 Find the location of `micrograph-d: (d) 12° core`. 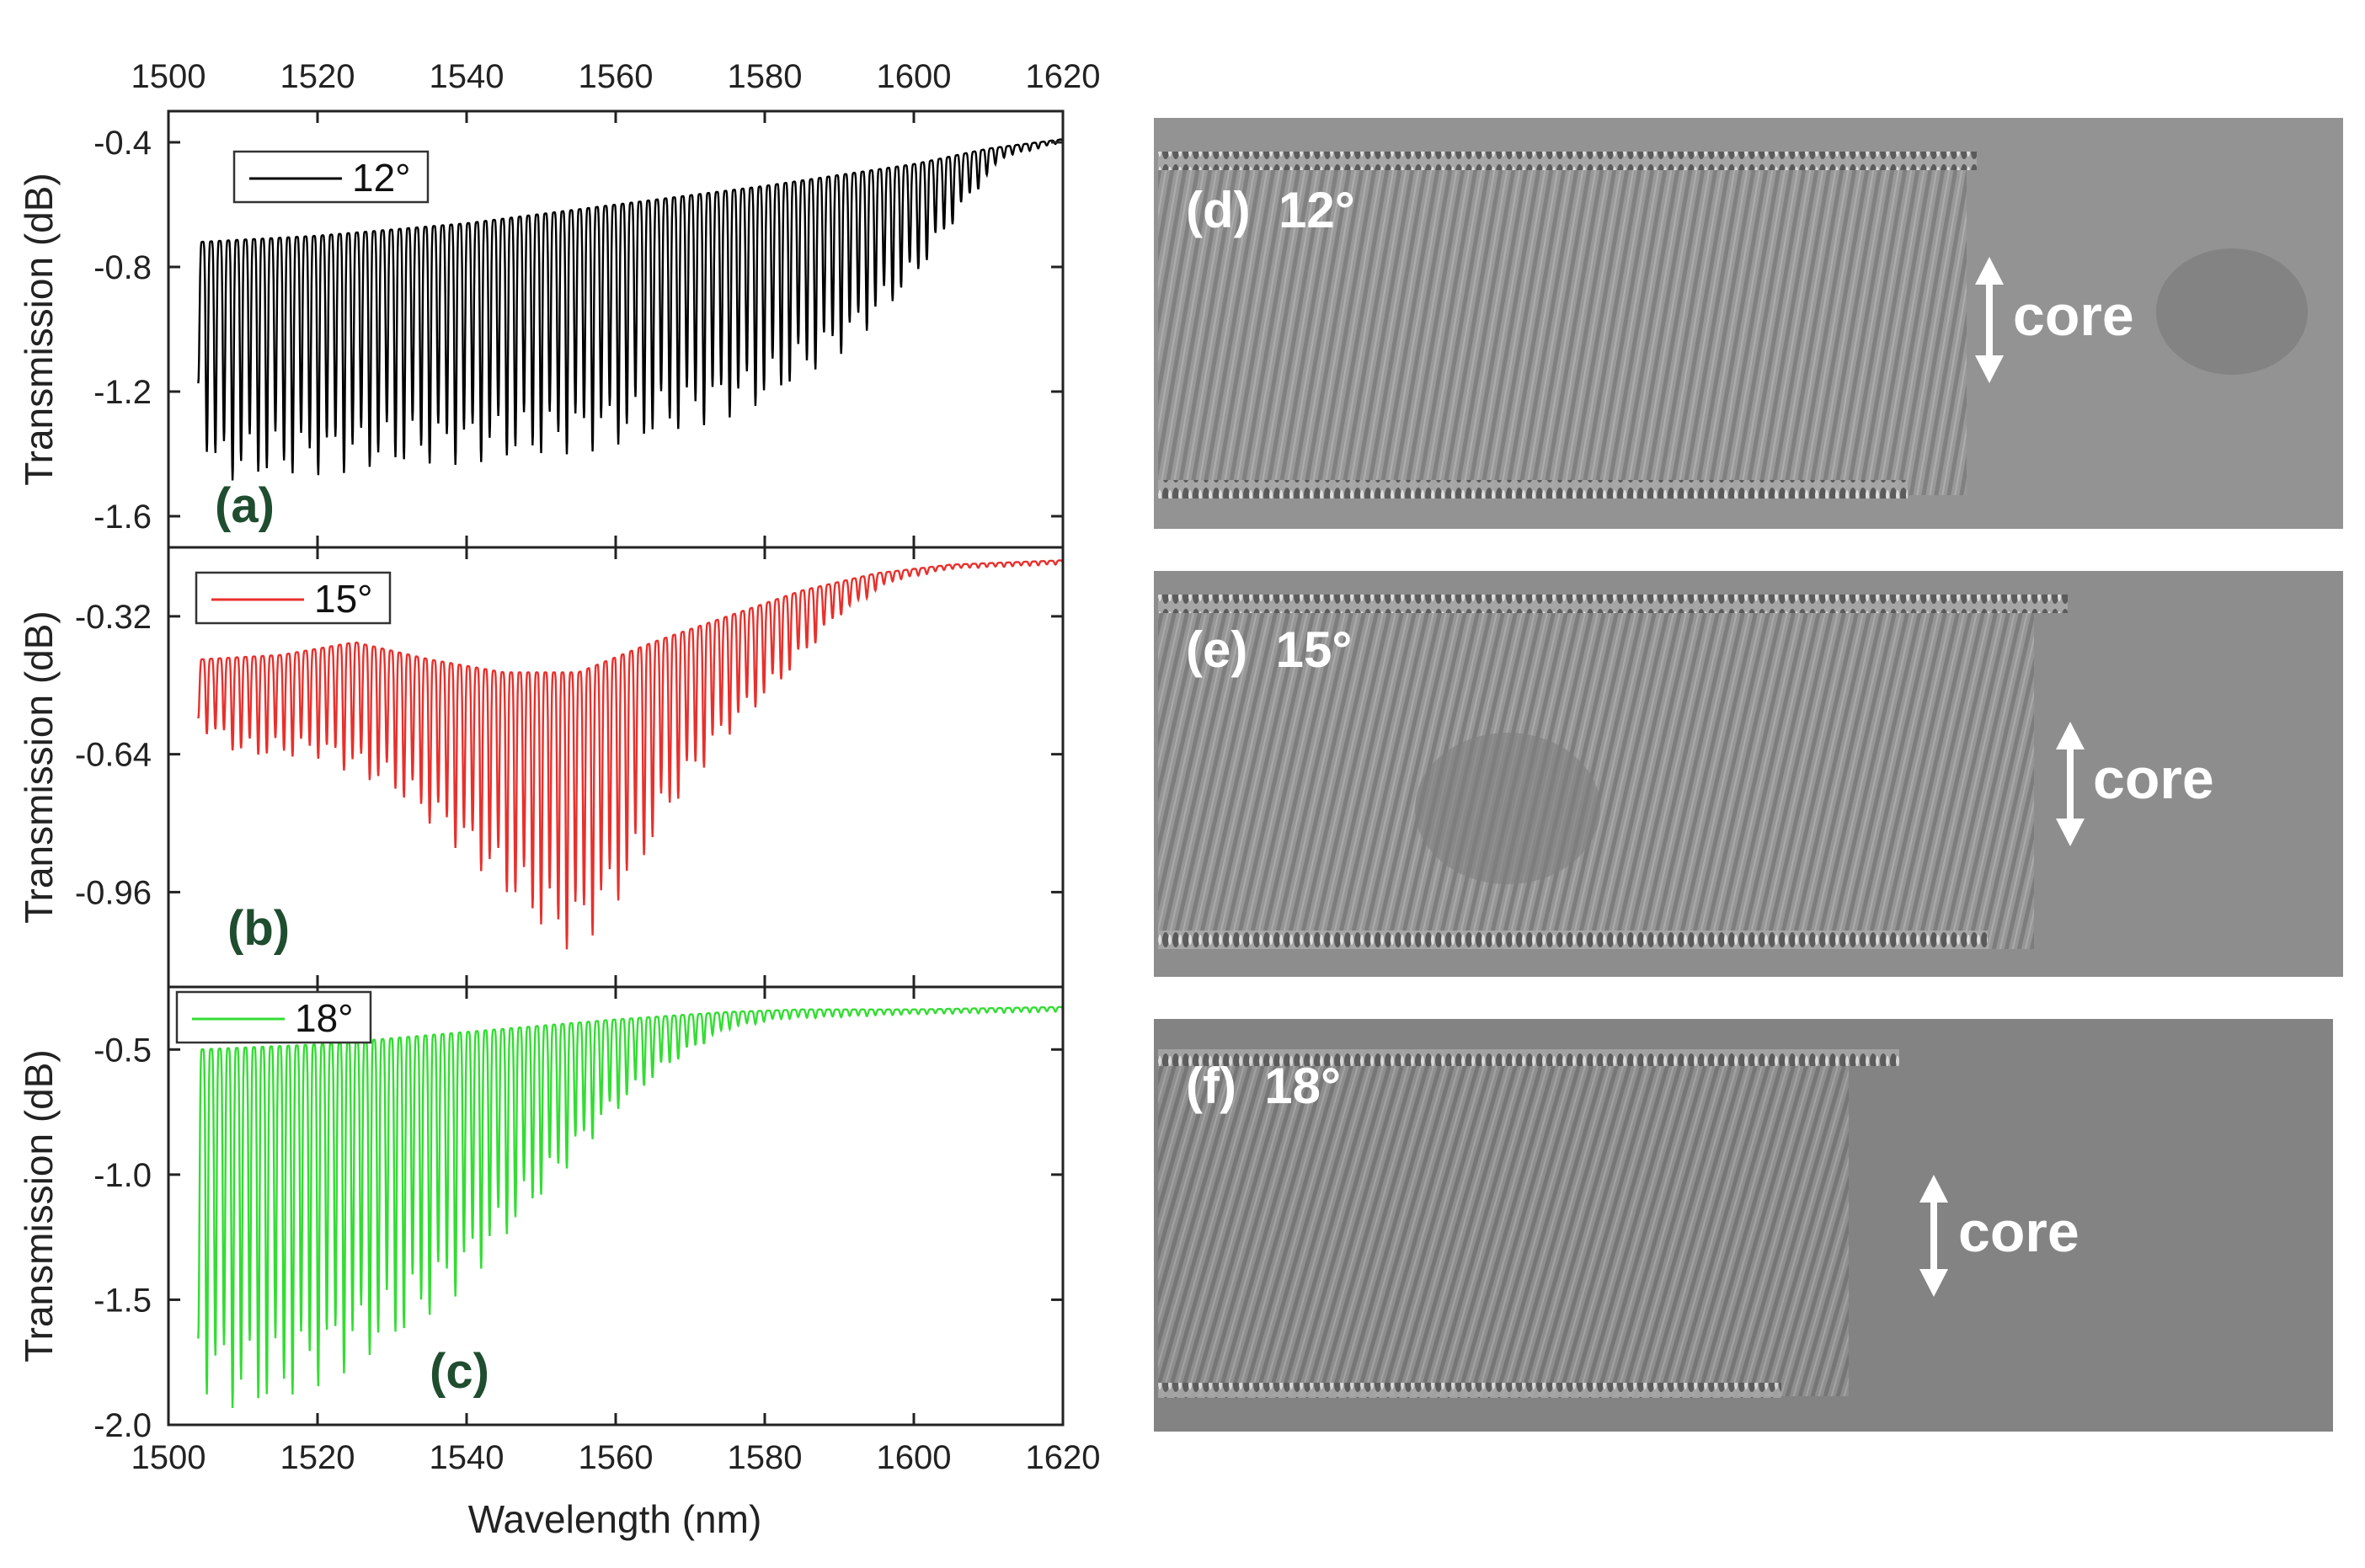

micrograph-d: (d) 12° core is located at coordinates (1749, 323).